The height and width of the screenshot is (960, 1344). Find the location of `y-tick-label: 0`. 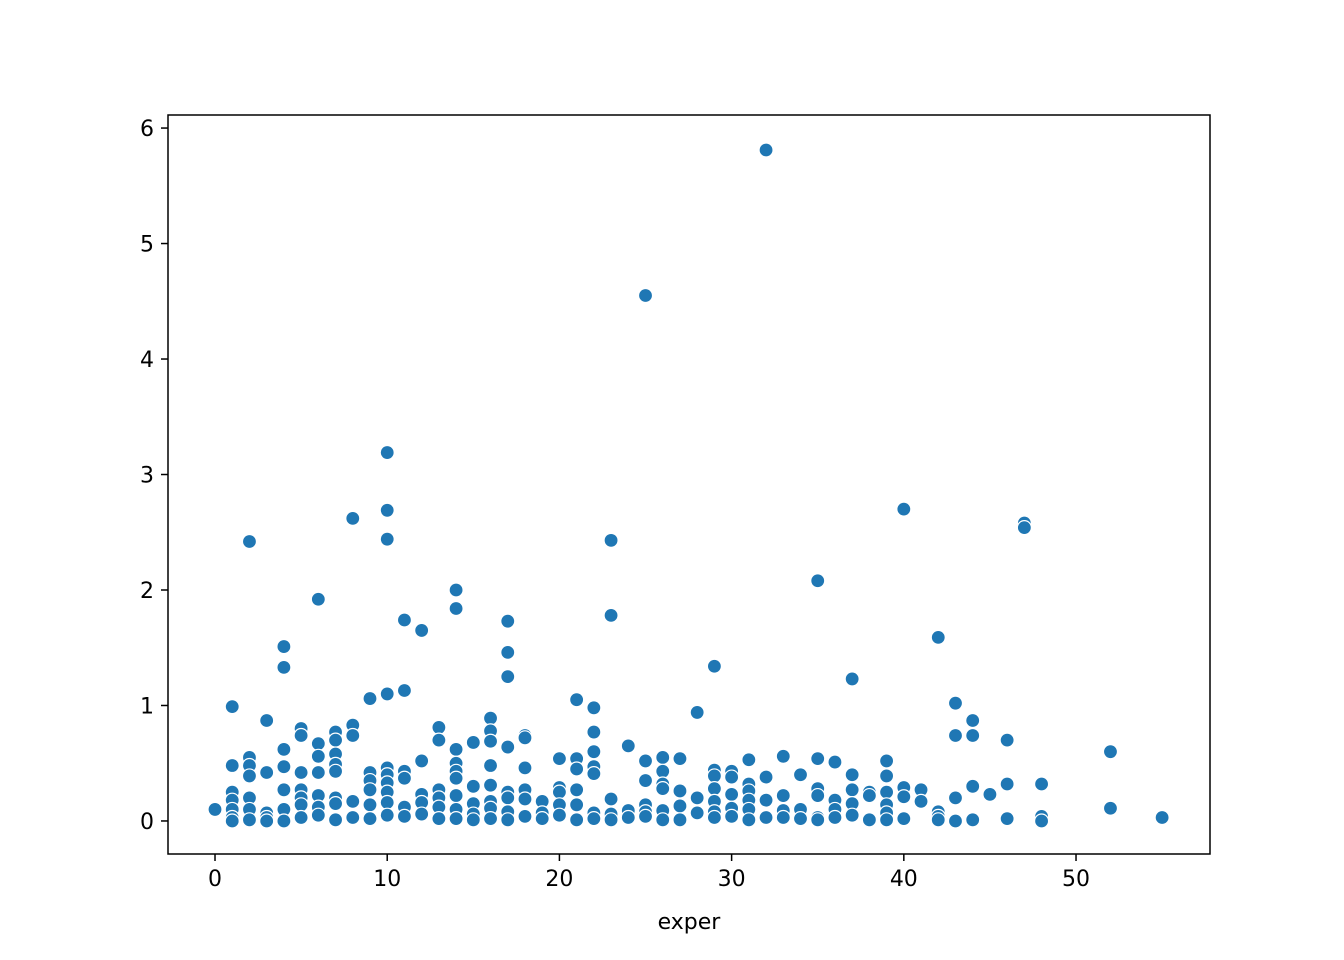

y-tick-label: 0 is located at coordinates (147, 822).